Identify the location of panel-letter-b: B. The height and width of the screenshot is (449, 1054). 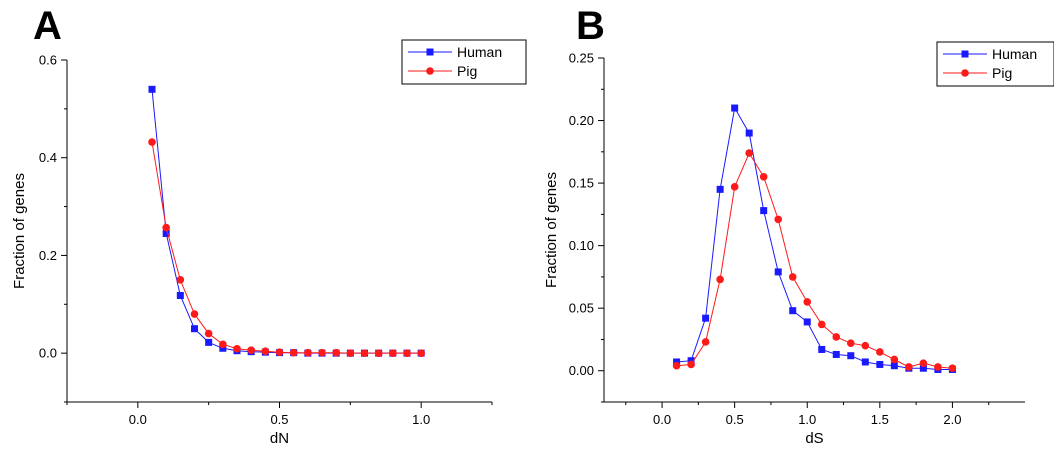
(590, 26).